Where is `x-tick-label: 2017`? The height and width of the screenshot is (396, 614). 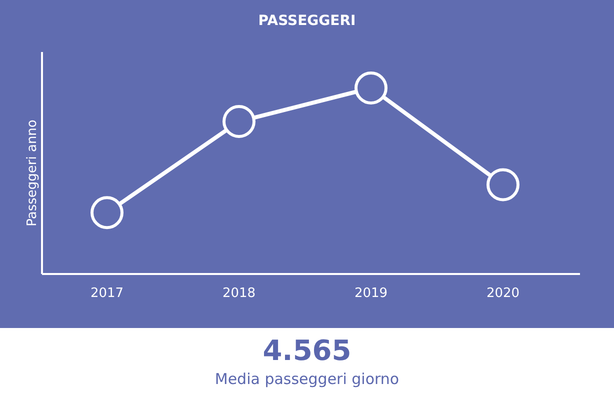 x-tick-label: 2017 is located at coordinates (107, 294).